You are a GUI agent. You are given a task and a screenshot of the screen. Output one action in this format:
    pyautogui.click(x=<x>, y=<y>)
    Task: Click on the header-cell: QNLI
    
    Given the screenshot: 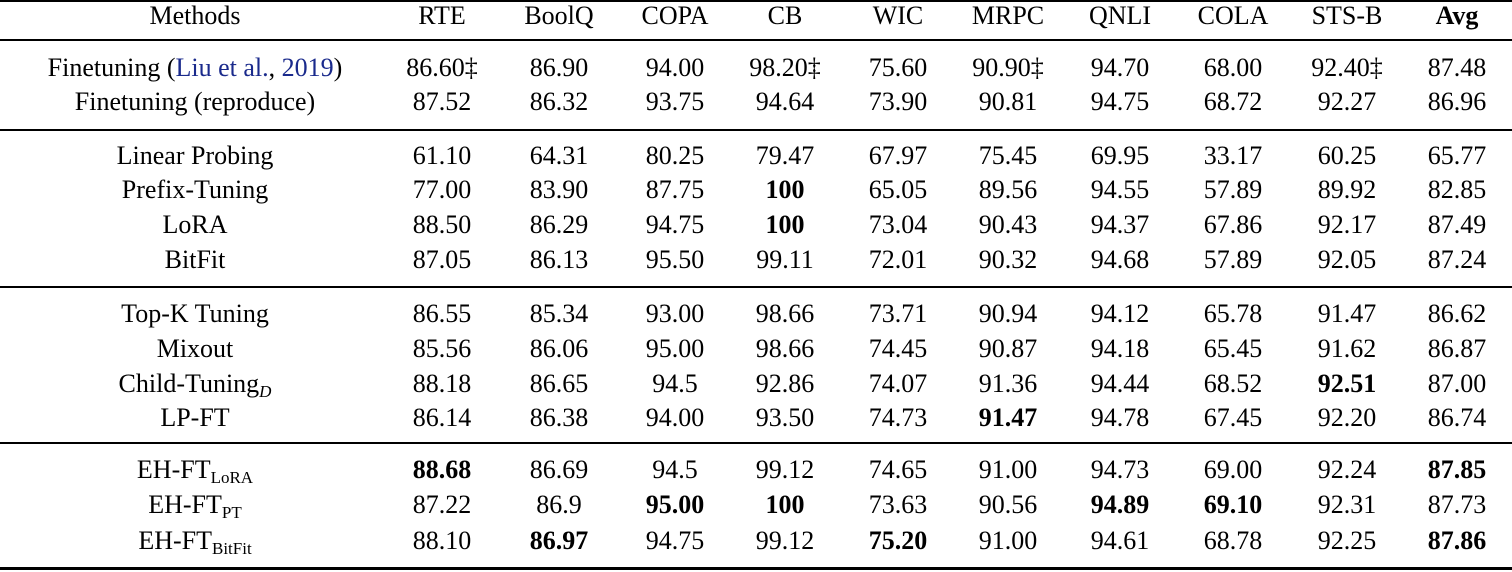 What is the action you would take?
    pyautogui.click(x=1120, y=15)
    